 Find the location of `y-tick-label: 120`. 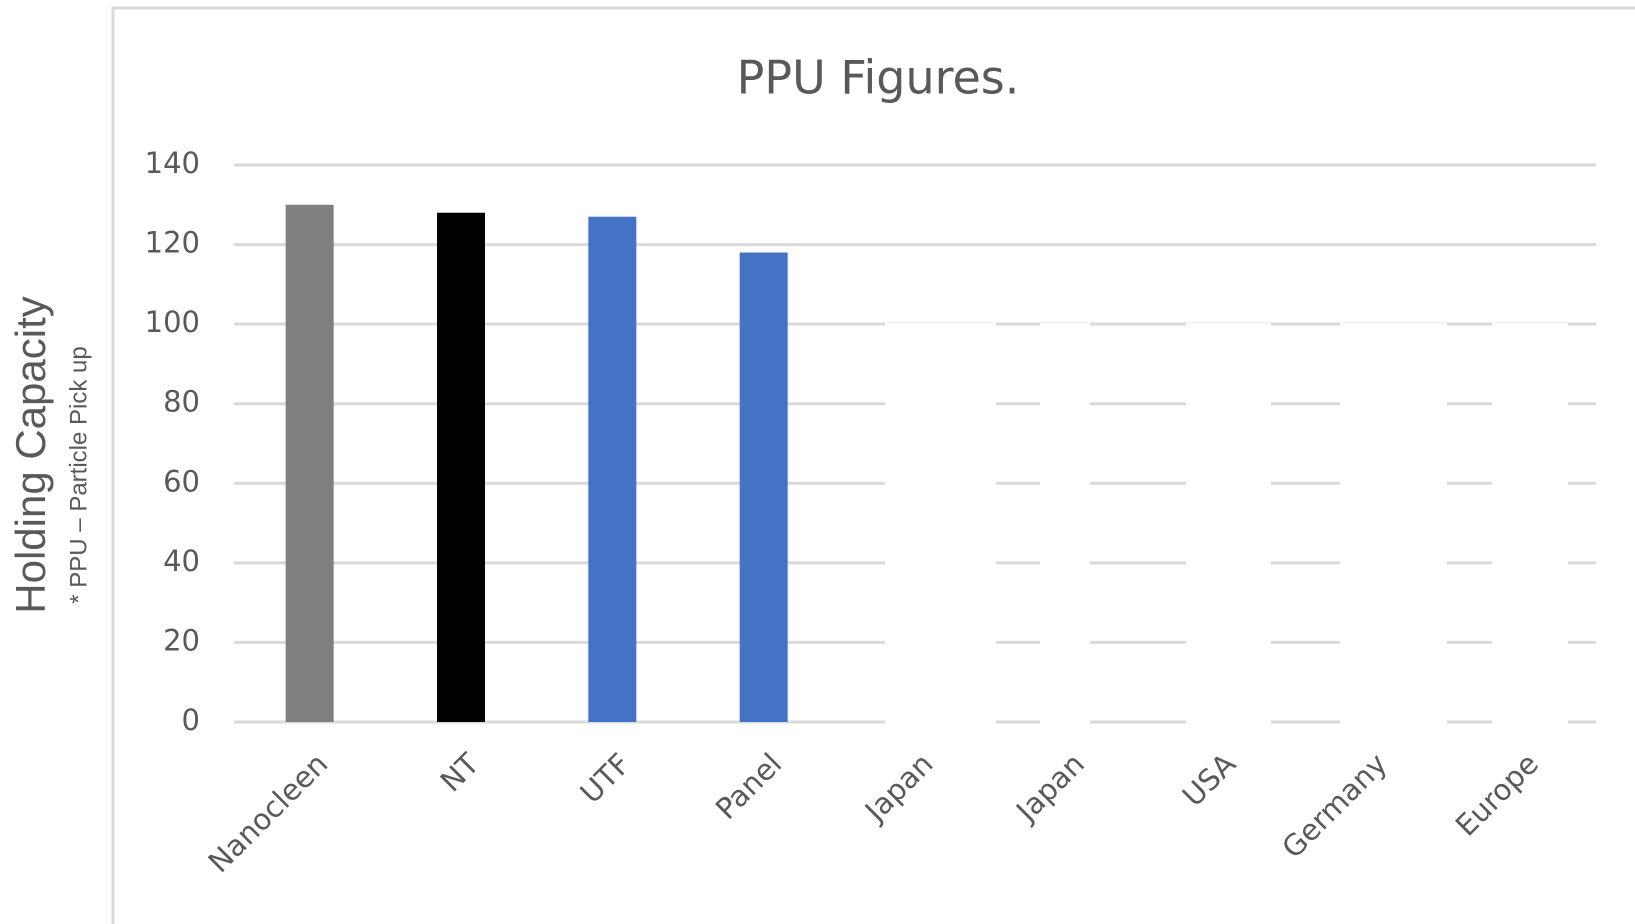

y-tick-label: 120 is located at coordinates (172, 243).